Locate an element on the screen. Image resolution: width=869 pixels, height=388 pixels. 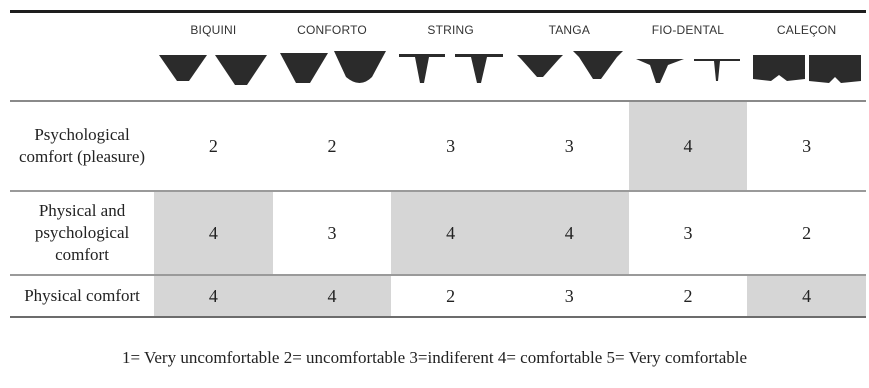
table-row: Physical comfort 4 4 2 3 2 4 is located at coordinates (438, 296).